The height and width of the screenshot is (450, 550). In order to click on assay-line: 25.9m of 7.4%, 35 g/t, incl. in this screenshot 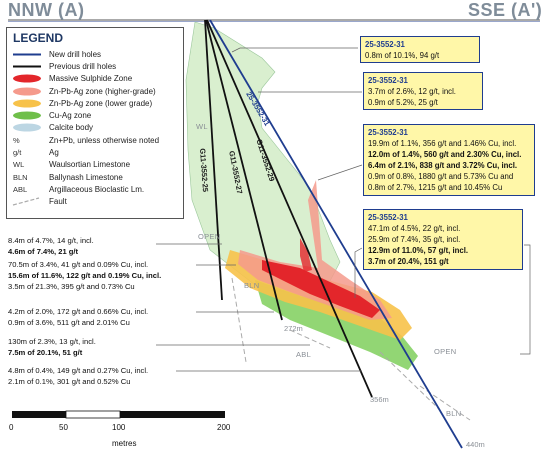, I will do `click(414, 239)`.